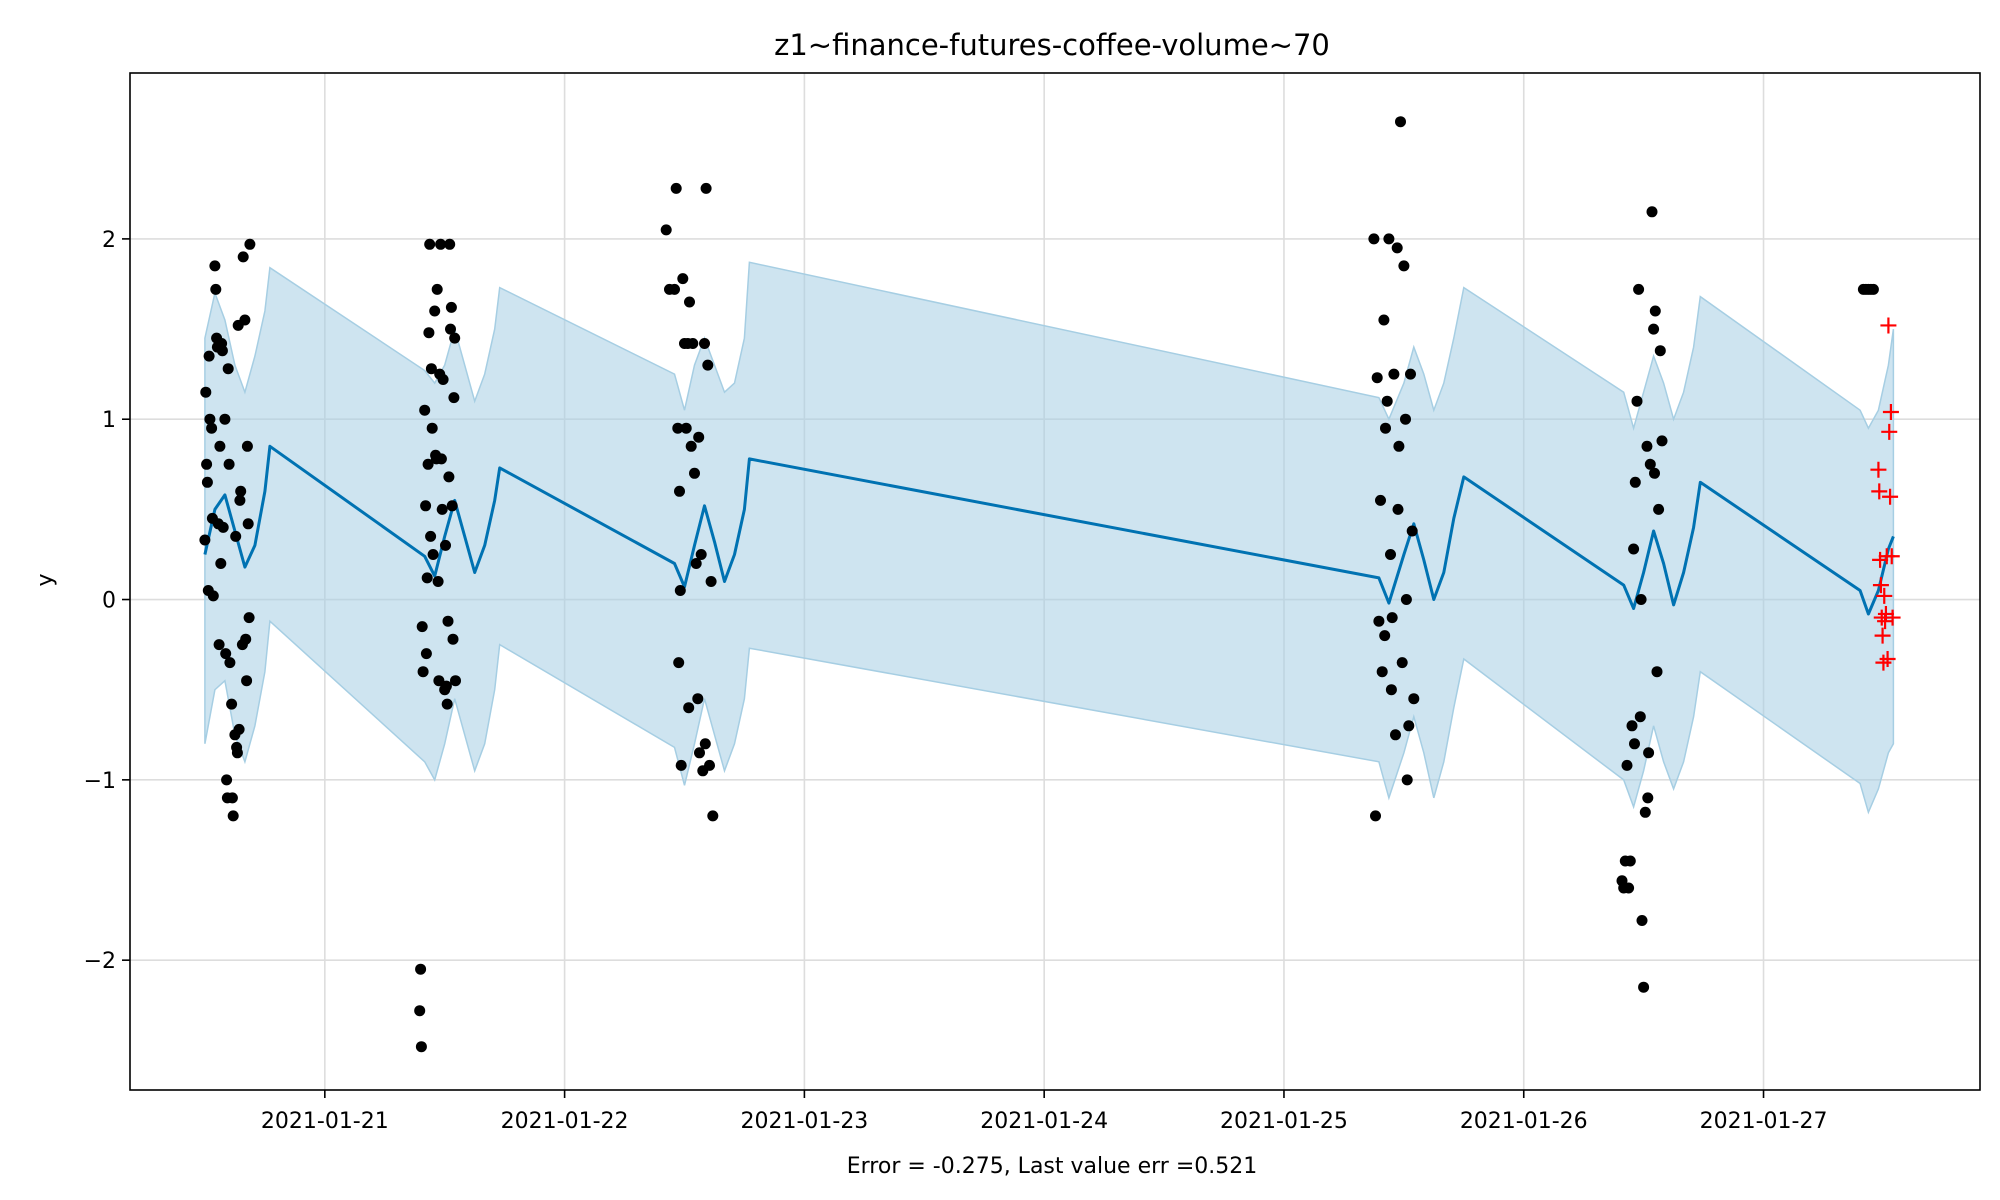  Describe the element at coordinates (45, 579) in the screenshot. I see `y-axis-label: y` at that location.